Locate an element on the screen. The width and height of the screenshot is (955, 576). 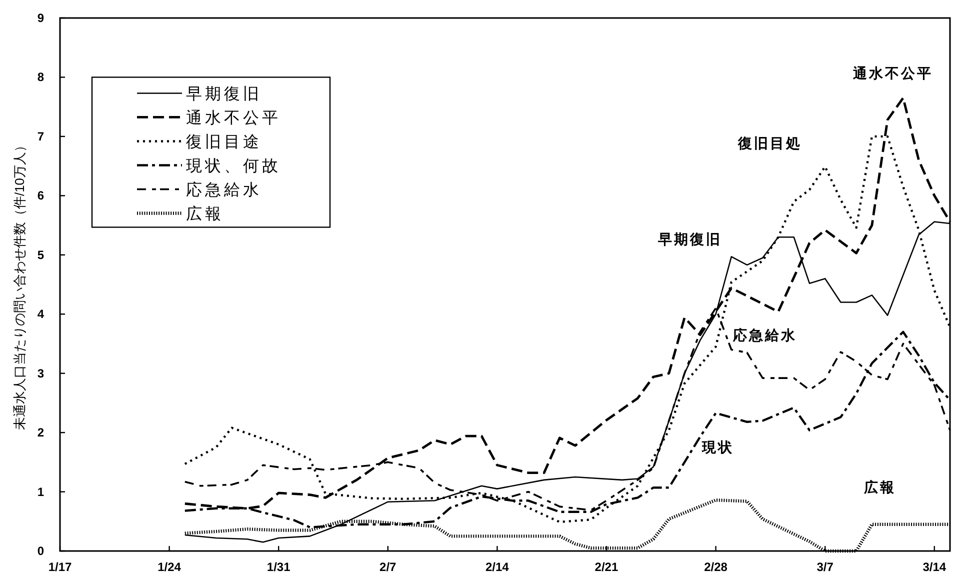
x-tick-label: 2/21 is located at coordinates (606, 567).